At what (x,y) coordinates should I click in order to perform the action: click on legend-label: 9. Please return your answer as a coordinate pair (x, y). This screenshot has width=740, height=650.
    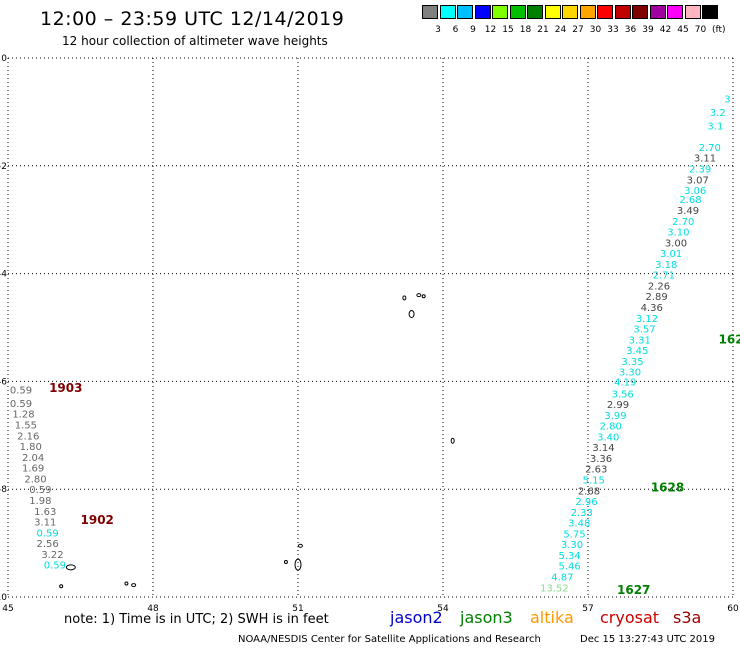
    Looking at the image, I should click on (473, 30).